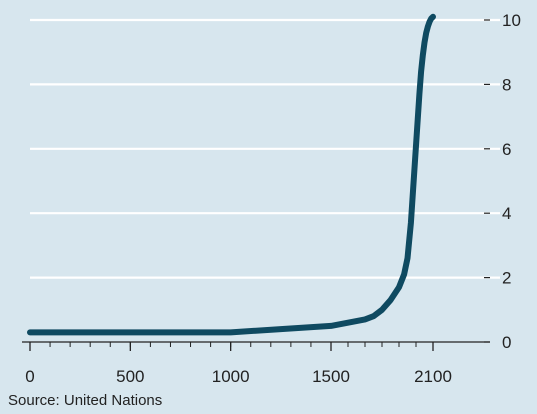  I want to click on x-tick-label-0: 0, so click(29, 376).